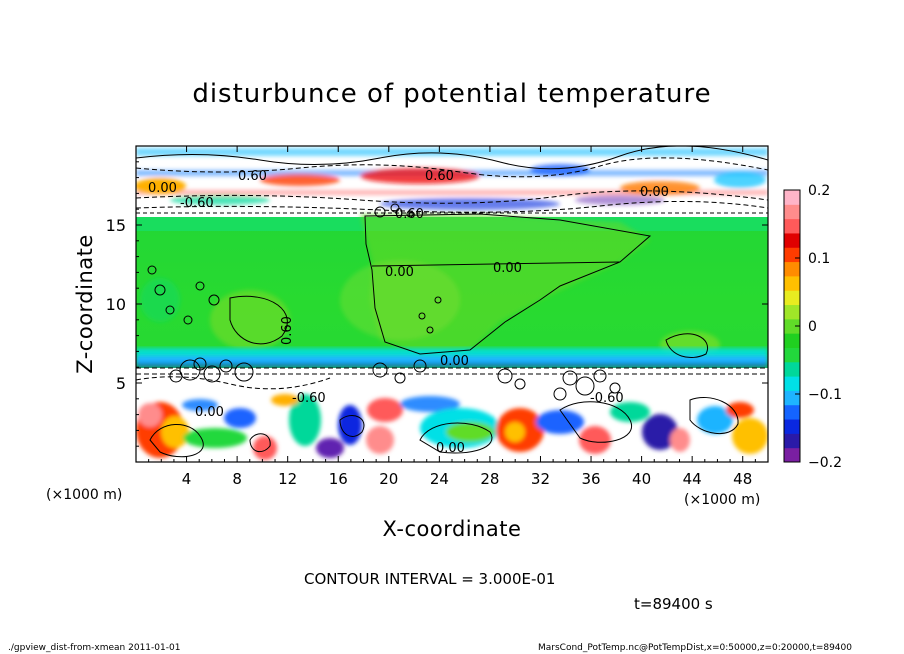 The image size is (904, 654). I want to click on x-tick-label: 24, so click(439, 479).